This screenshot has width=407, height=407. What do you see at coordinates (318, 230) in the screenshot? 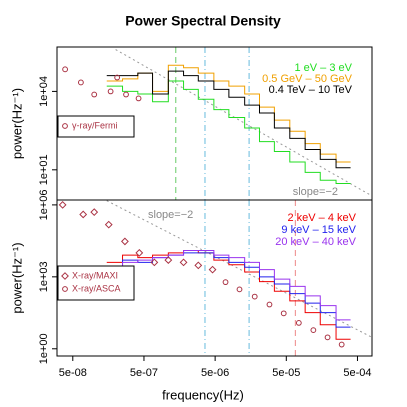
I see `legend-label: 9 keV – 15 keV` at bounding box center [318, 230].